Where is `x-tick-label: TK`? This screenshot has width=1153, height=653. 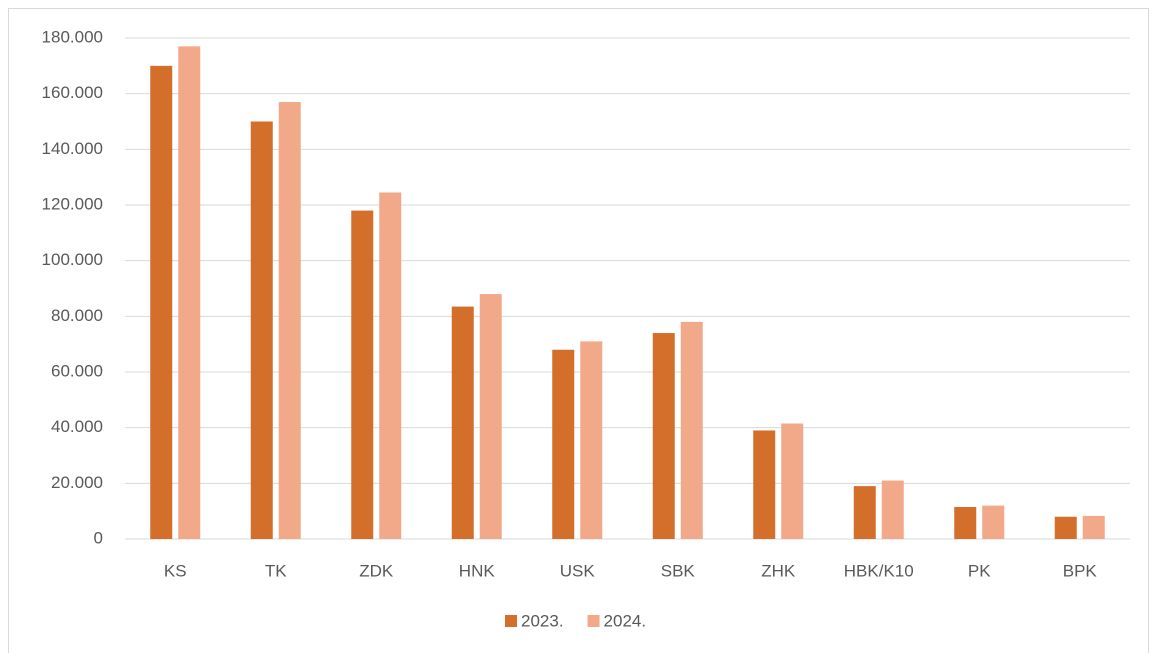 x-tick-label: TK is located at coordinates (276, 570).